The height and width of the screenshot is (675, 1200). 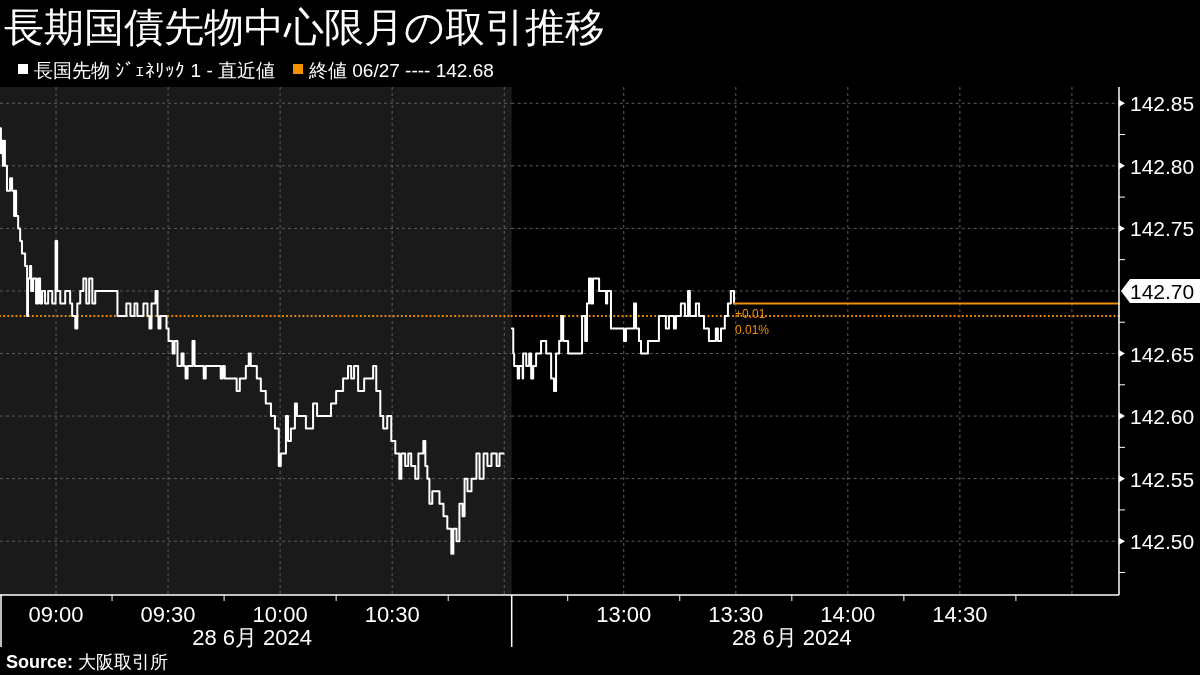 What do you see at coordinates (87, 662) in the screenshot?
I see `annotation: Source: 大阪取引所` at bounding box center [87, 662].